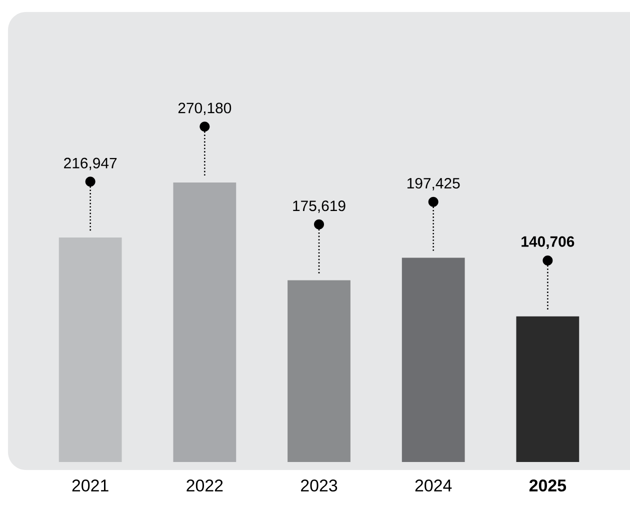 This screenshot has width=630, height=532. I want to click on x-tick-label: 2024, so click(433, 486).